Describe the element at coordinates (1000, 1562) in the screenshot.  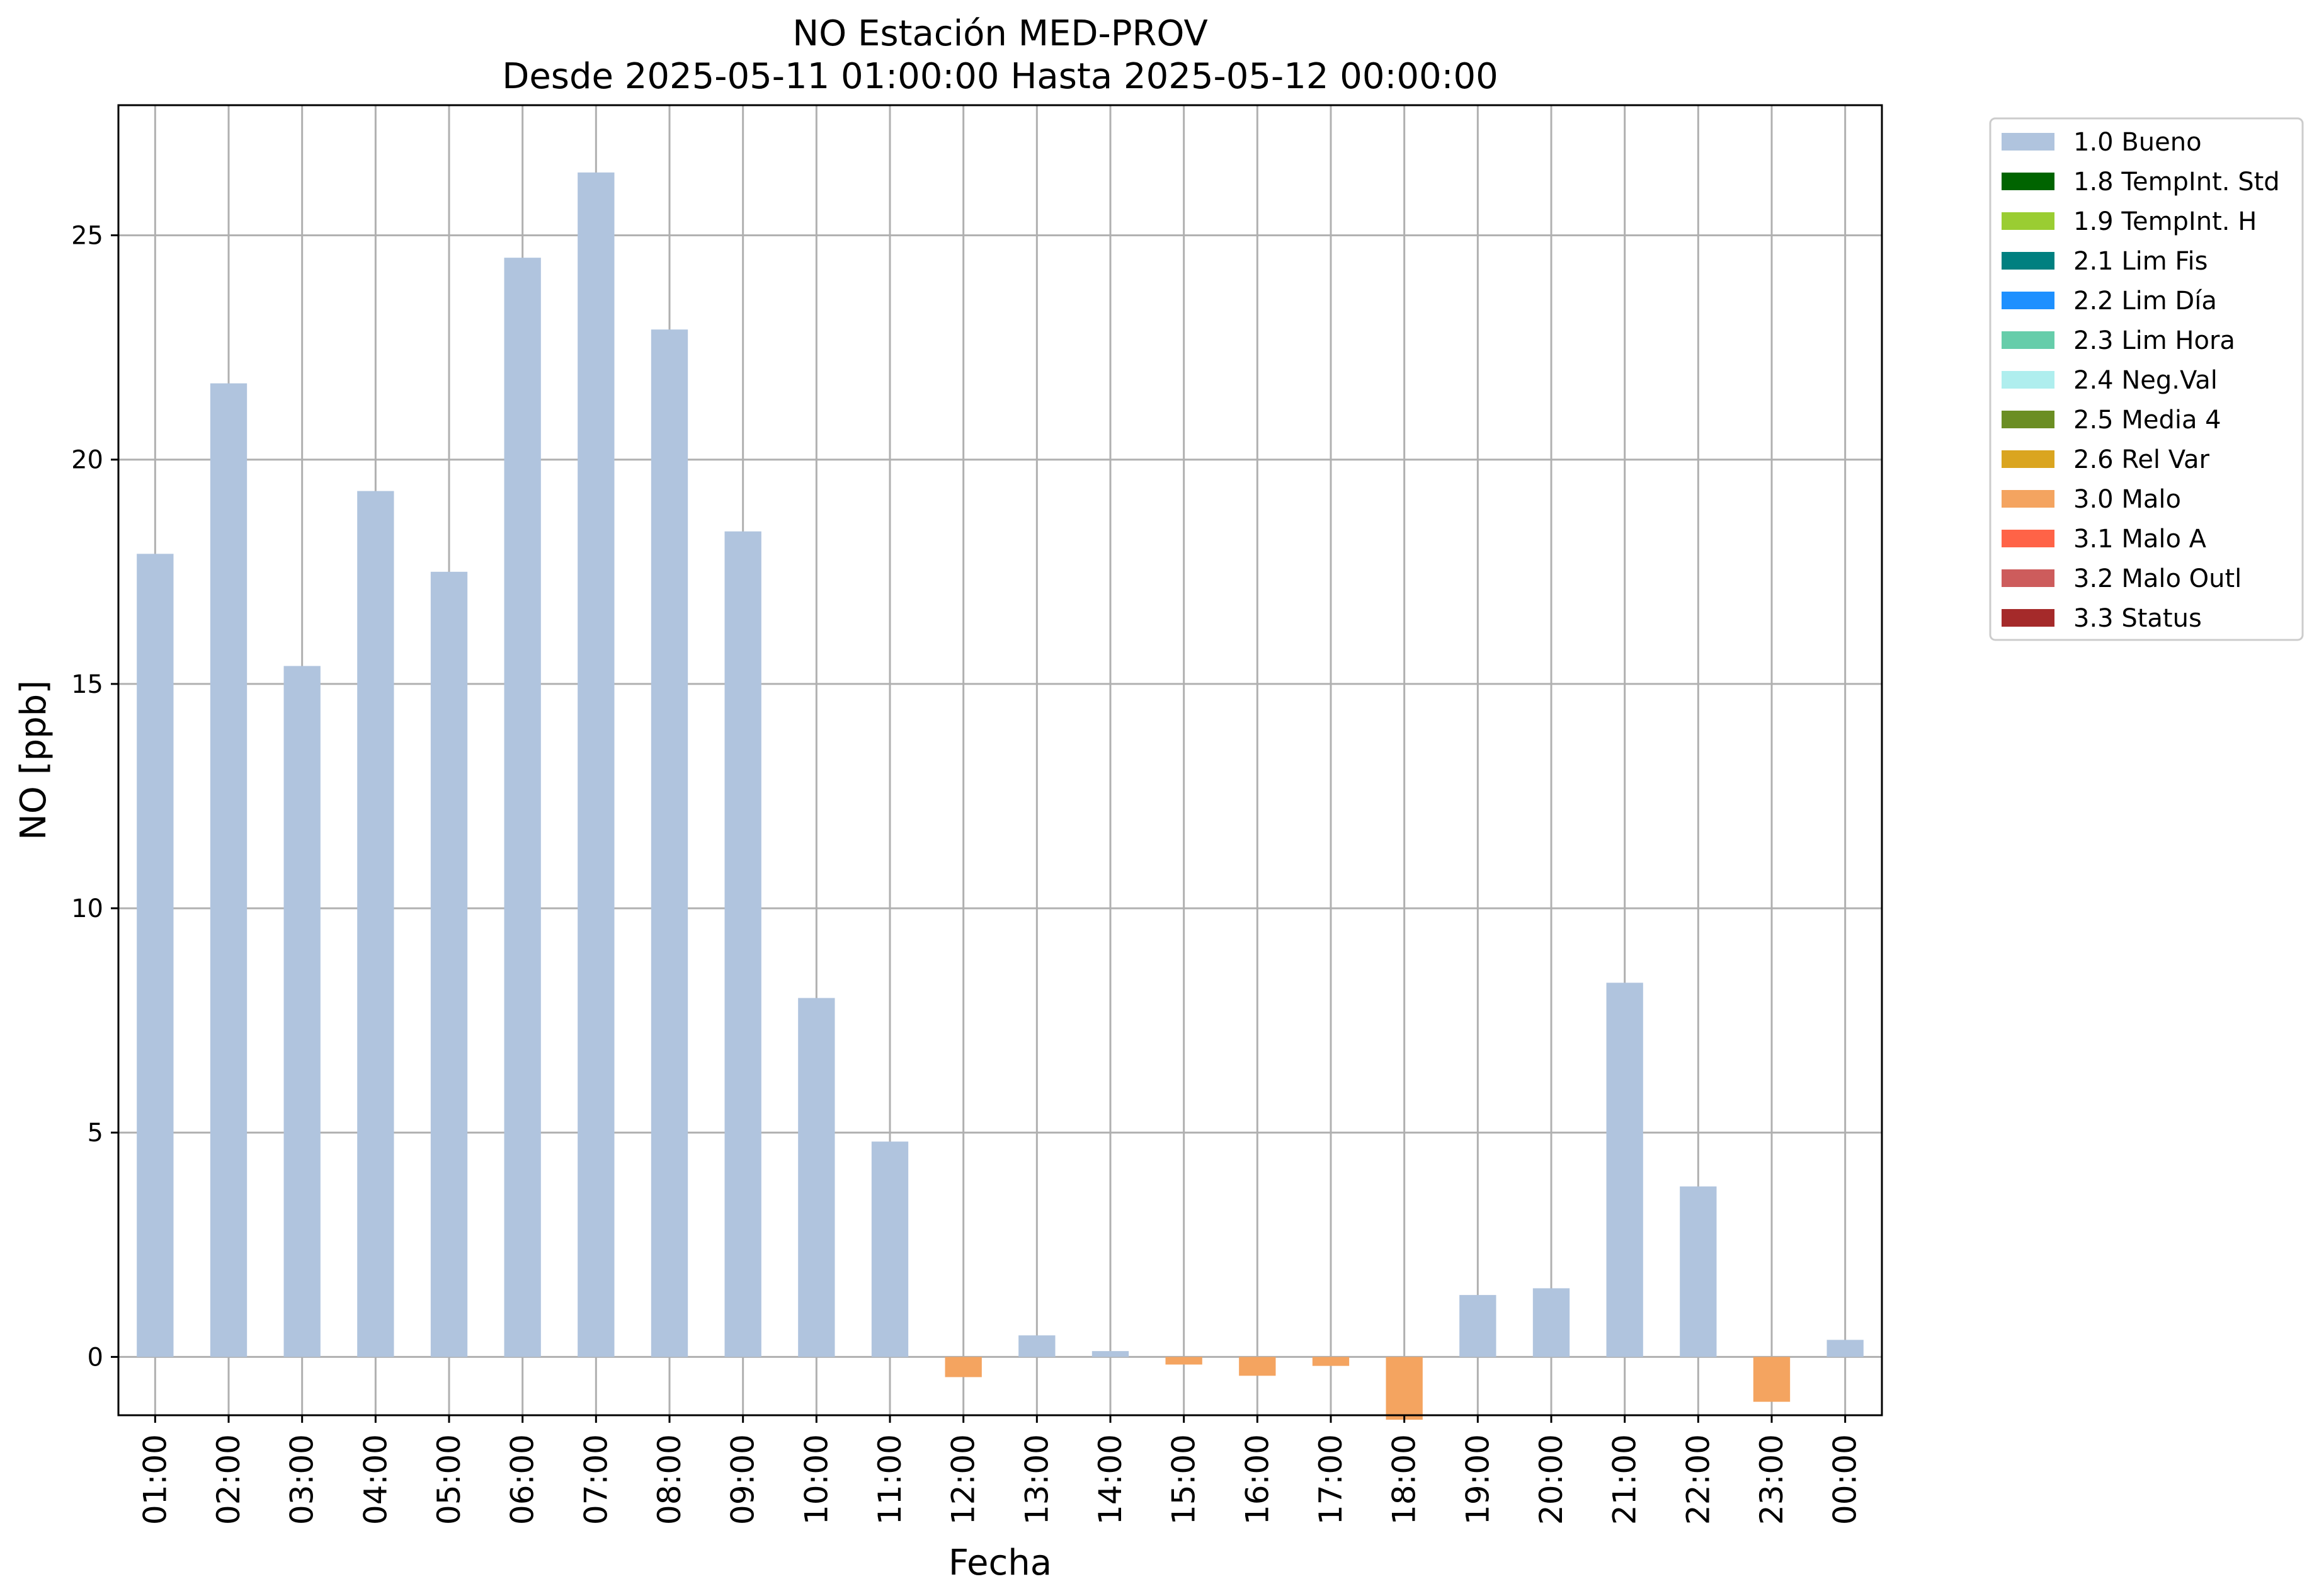
I see `x-axis-label: Fecha` at that location.